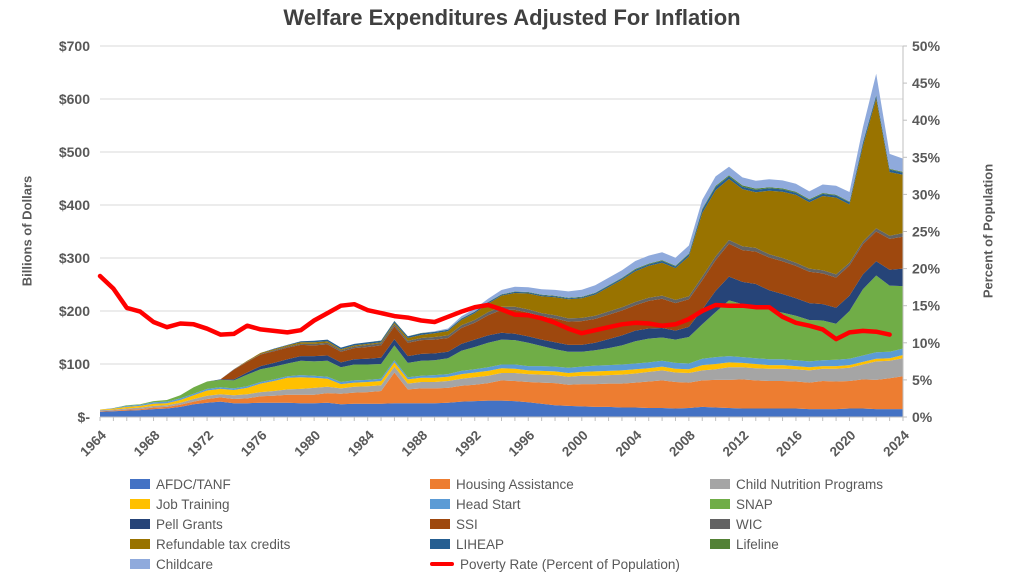 The width and height of the screenshot is (1024, 576). What do you see at coordinates (796, 504) in the screenshot?
I see `legend-item-snap: SNAP` at bounding box center [796, 504].